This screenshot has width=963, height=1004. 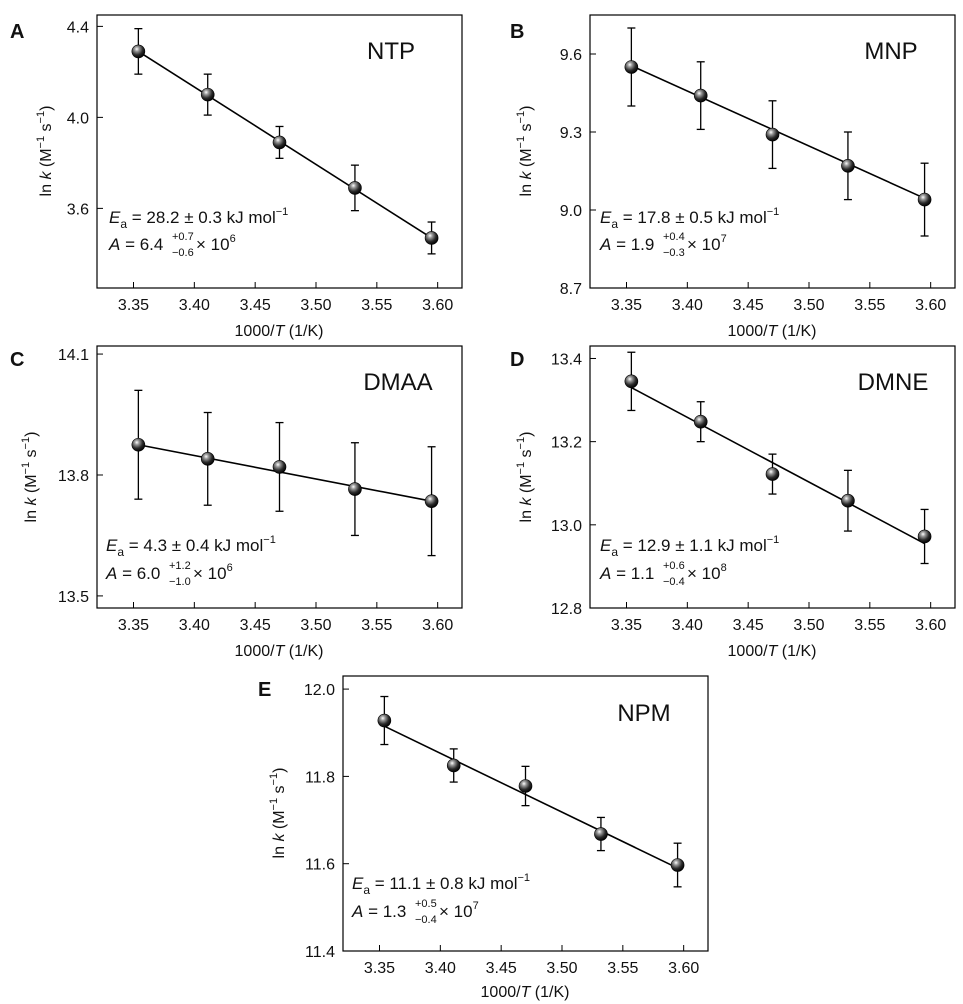 What do you see at coordinates (674, 566) in the screenshot?
I see `preexp-uncertainty-upper: +0.6` at bounding box center [674, 566].